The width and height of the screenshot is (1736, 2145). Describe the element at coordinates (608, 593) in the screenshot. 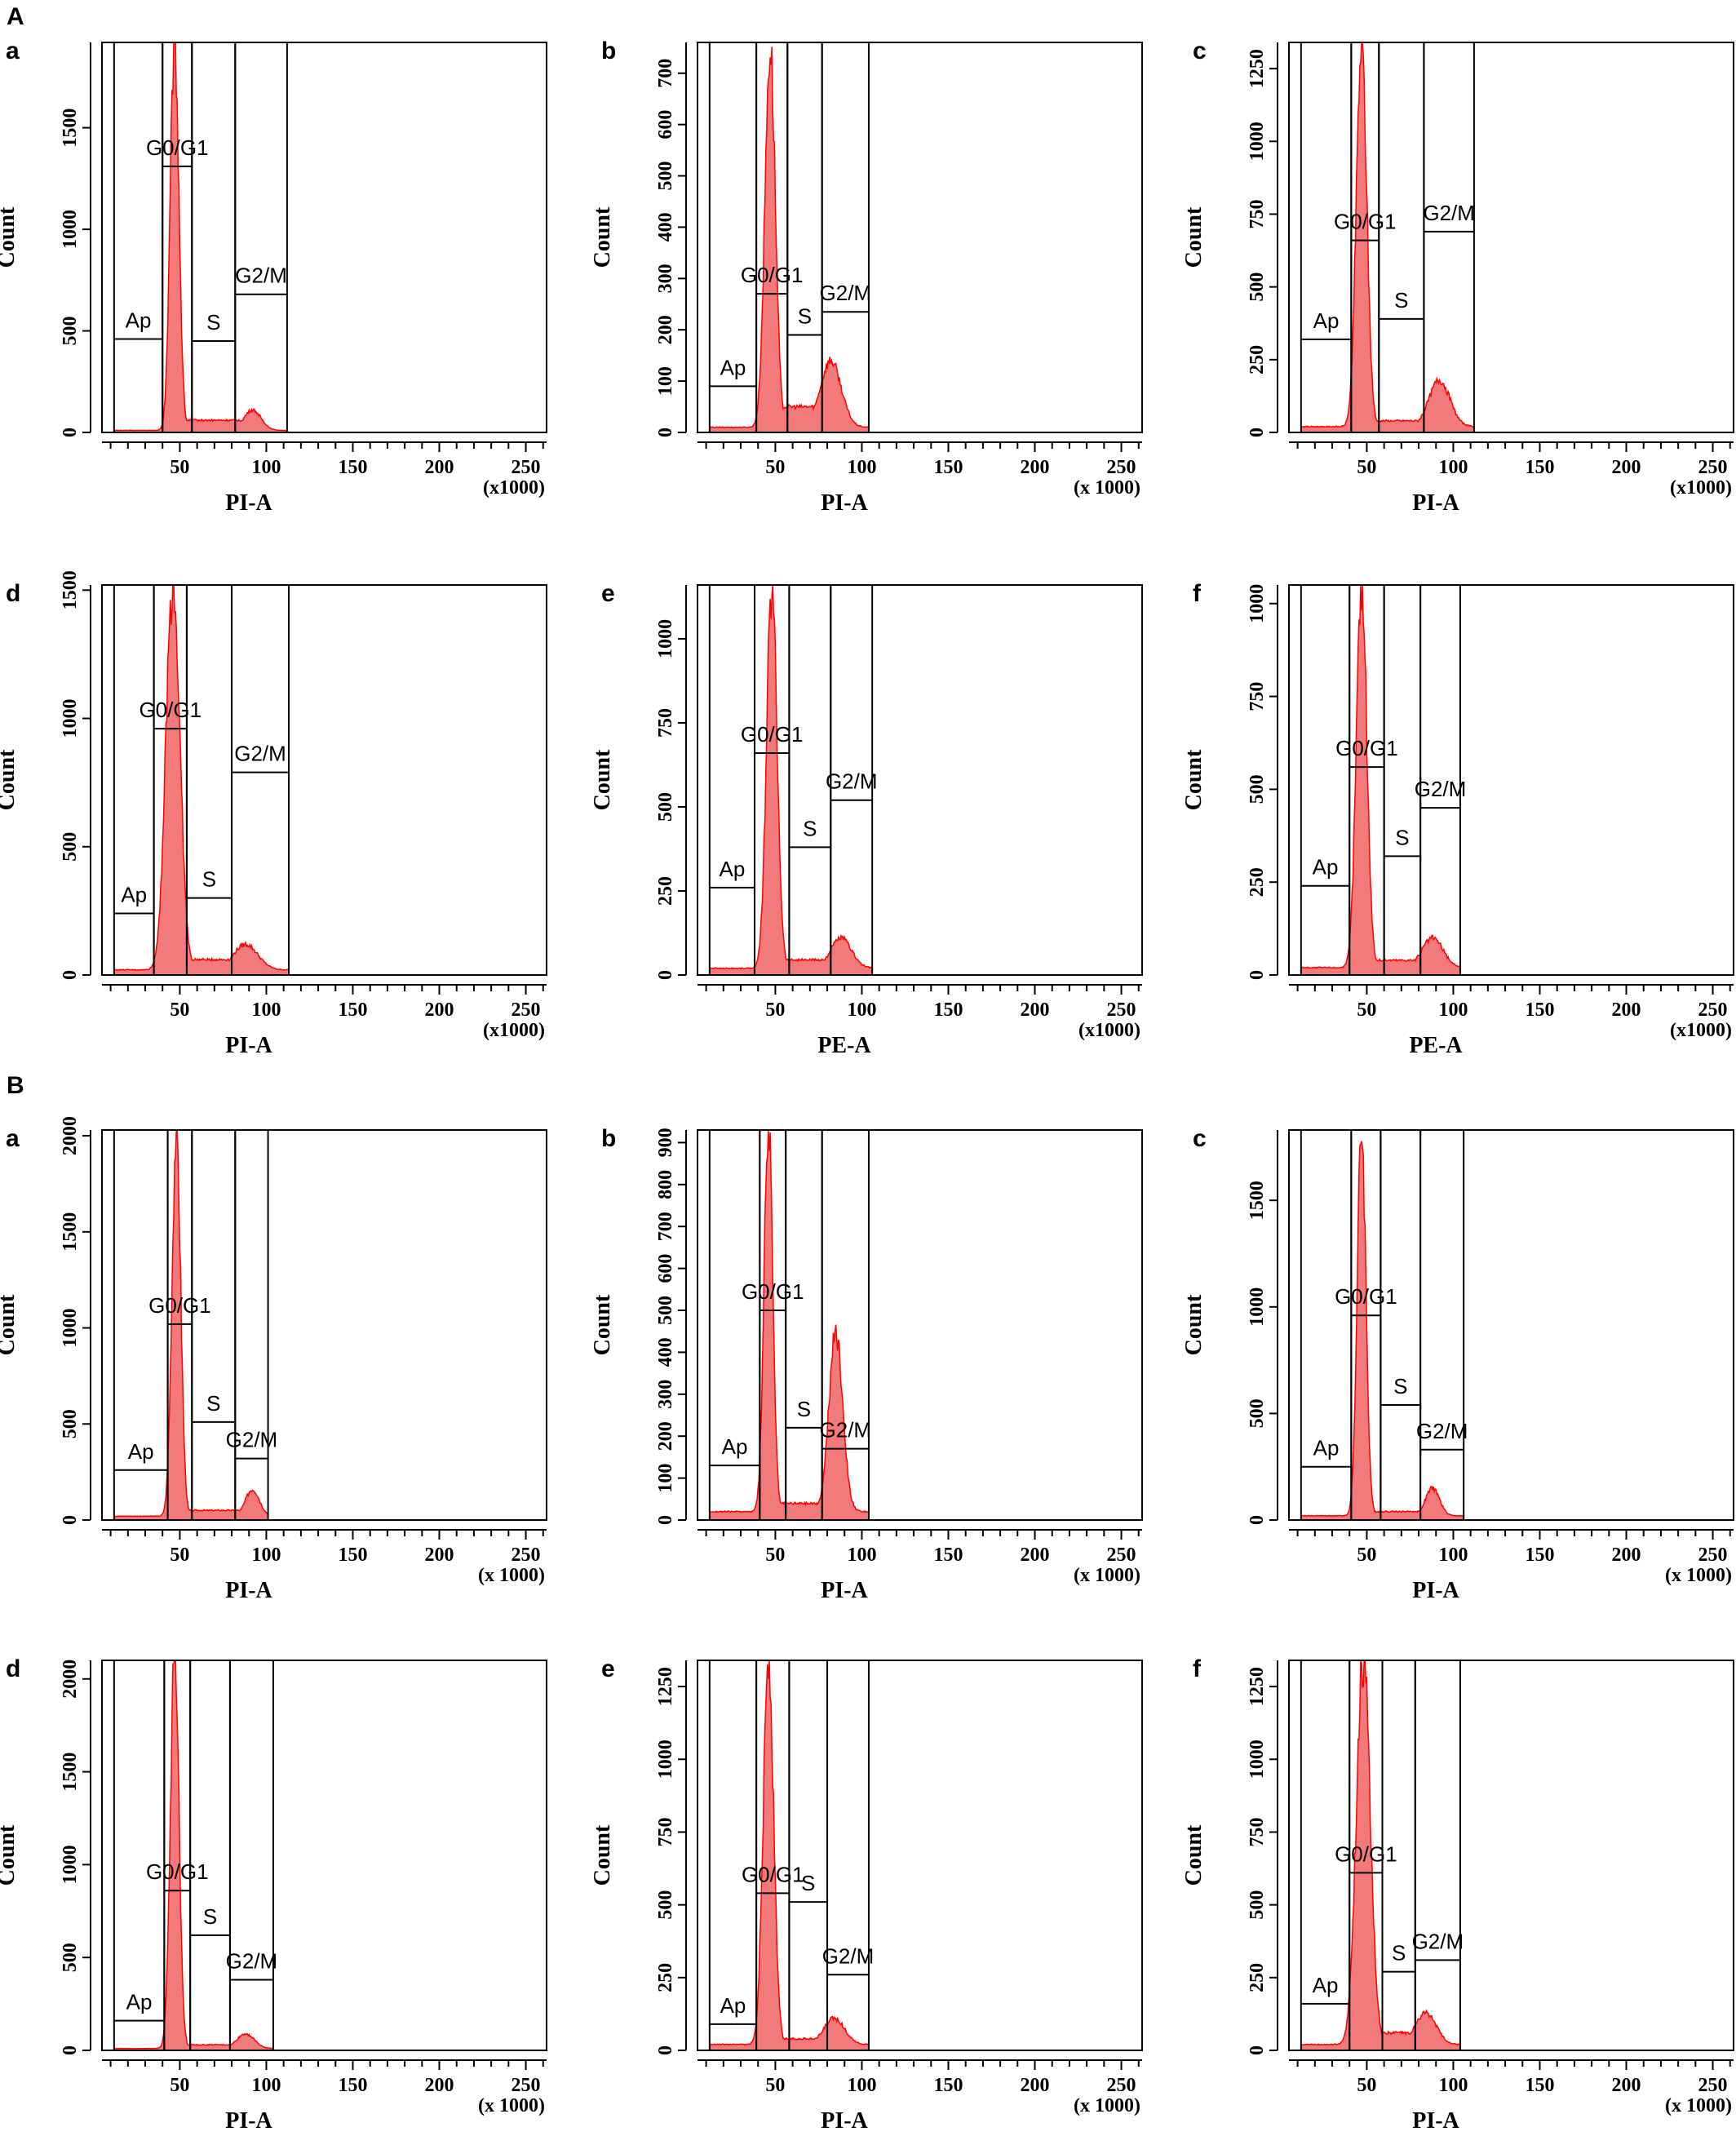

I see `panel-letter: e` at that location.